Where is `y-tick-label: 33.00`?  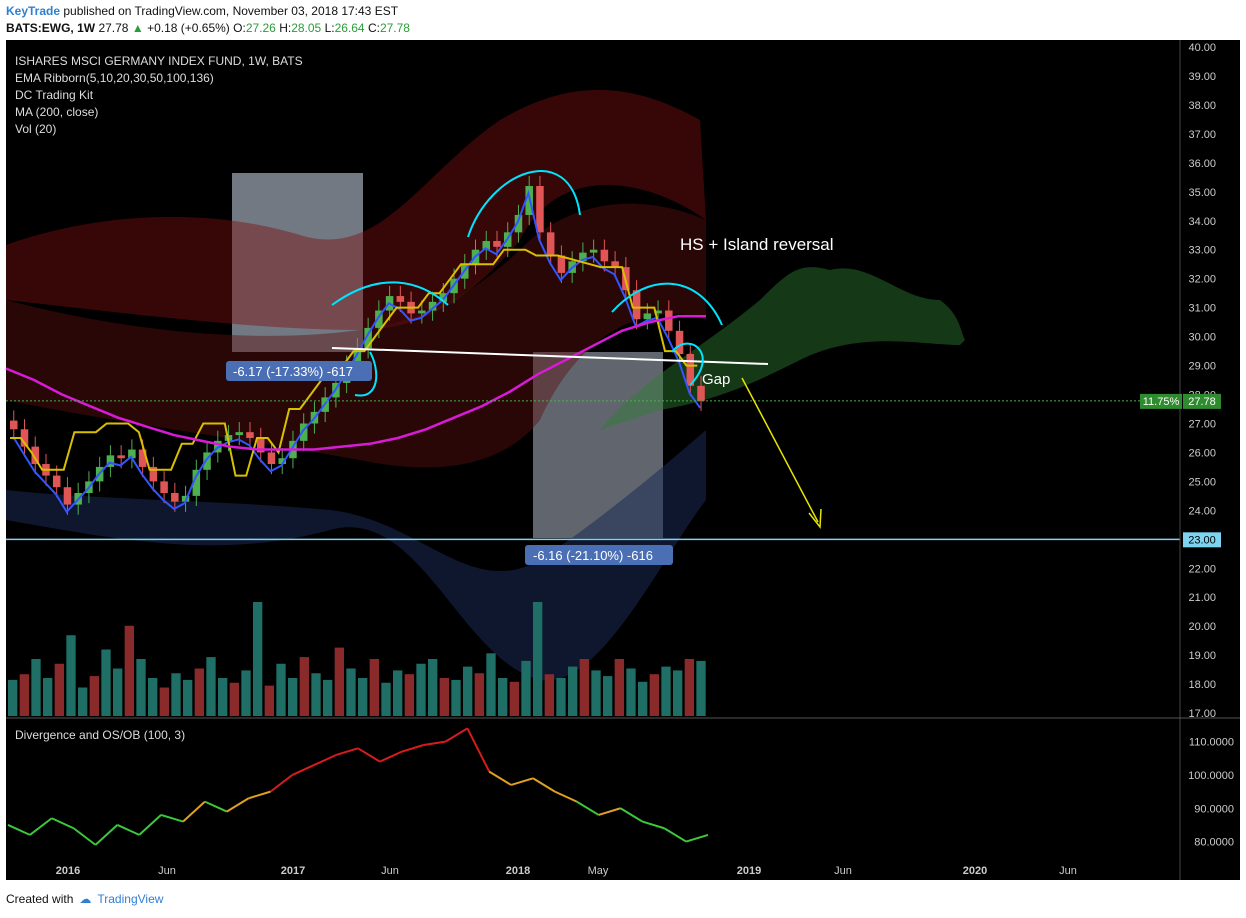
y-tick-label: 33.00 is located at coordinates (1202, 251).